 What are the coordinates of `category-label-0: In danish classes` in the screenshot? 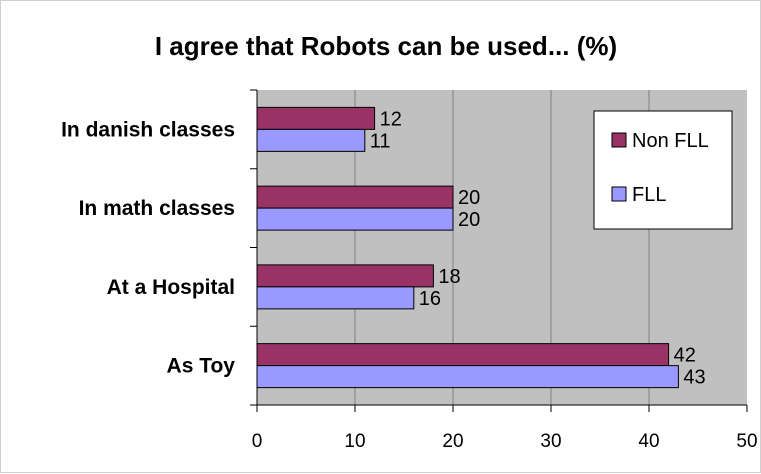 It's located at (148, 129).